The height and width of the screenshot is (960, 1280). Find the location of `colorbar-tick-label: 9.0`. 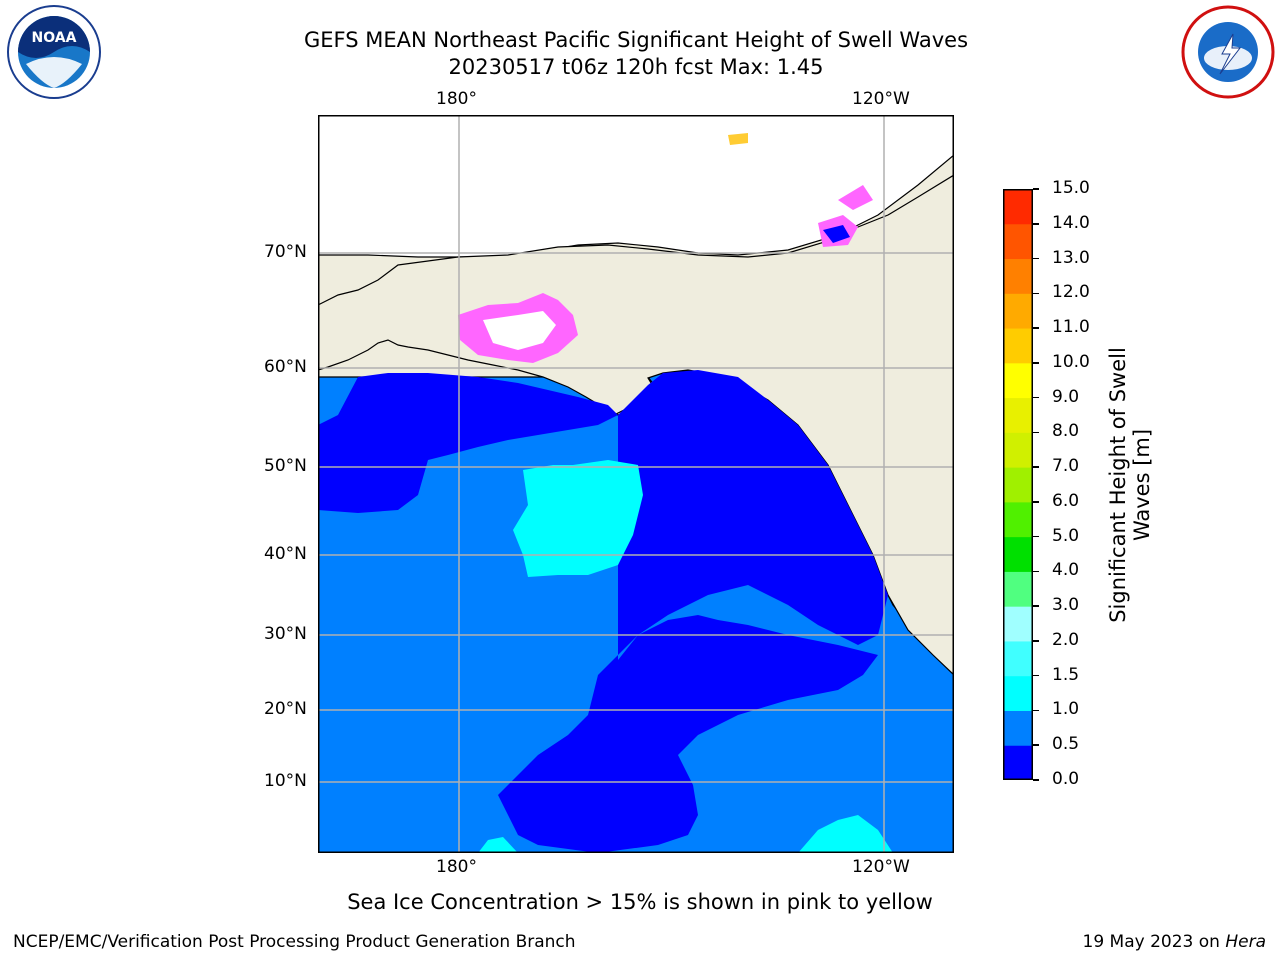

colorbar-tick-label: 9.0 is located at coordinates (1066, 396).